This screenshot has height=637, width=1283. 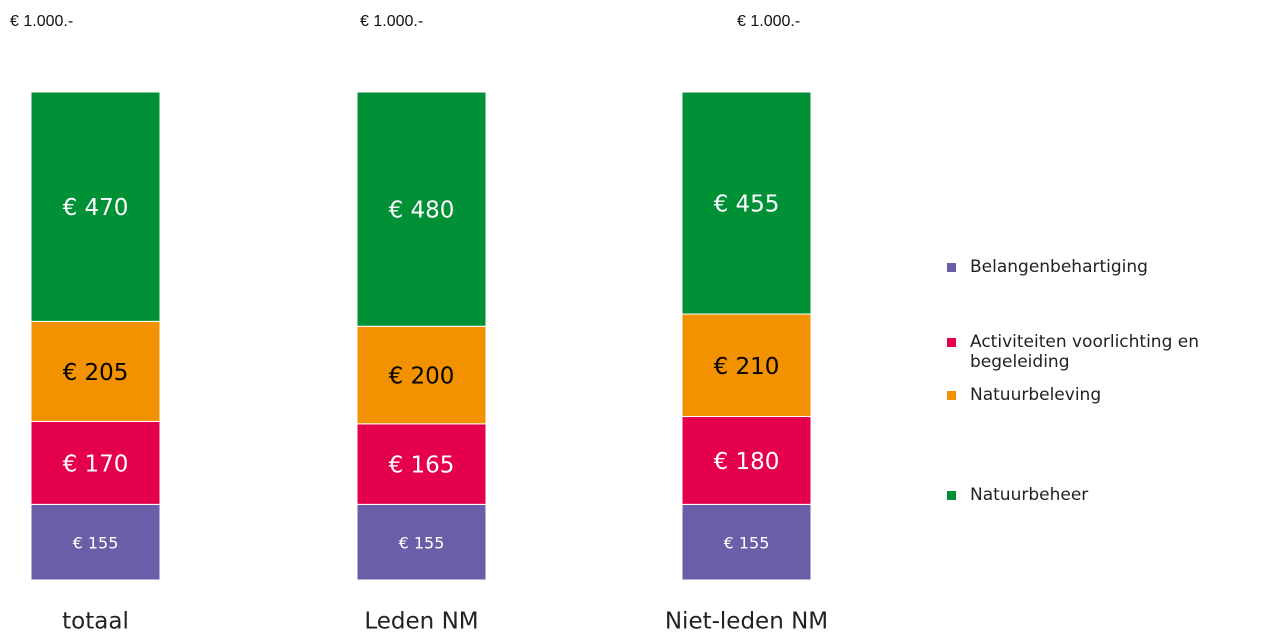 I want to click on value-label: € 170, so click(x=96, y=464).